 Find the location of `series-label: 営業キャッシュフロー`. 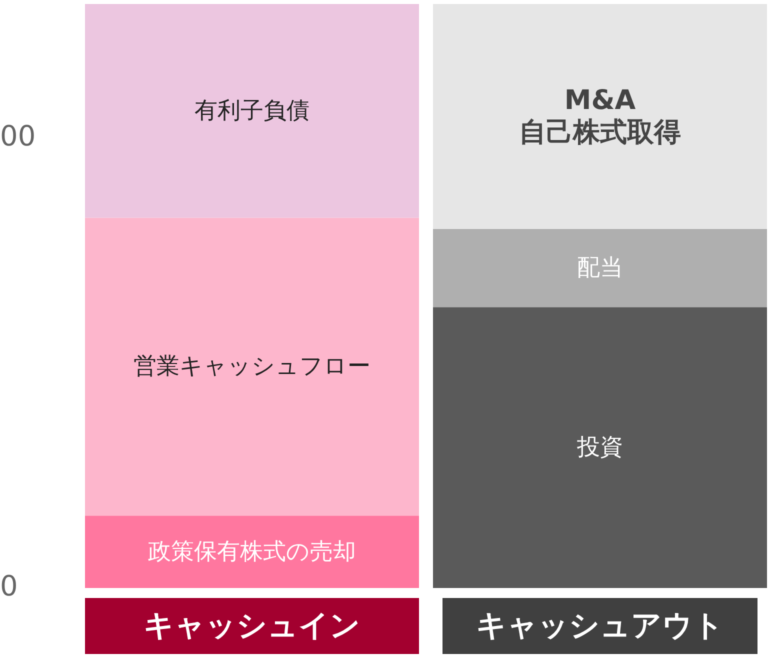

series-label: 営業キャッシュフロー is located at coordinates (252, 367).